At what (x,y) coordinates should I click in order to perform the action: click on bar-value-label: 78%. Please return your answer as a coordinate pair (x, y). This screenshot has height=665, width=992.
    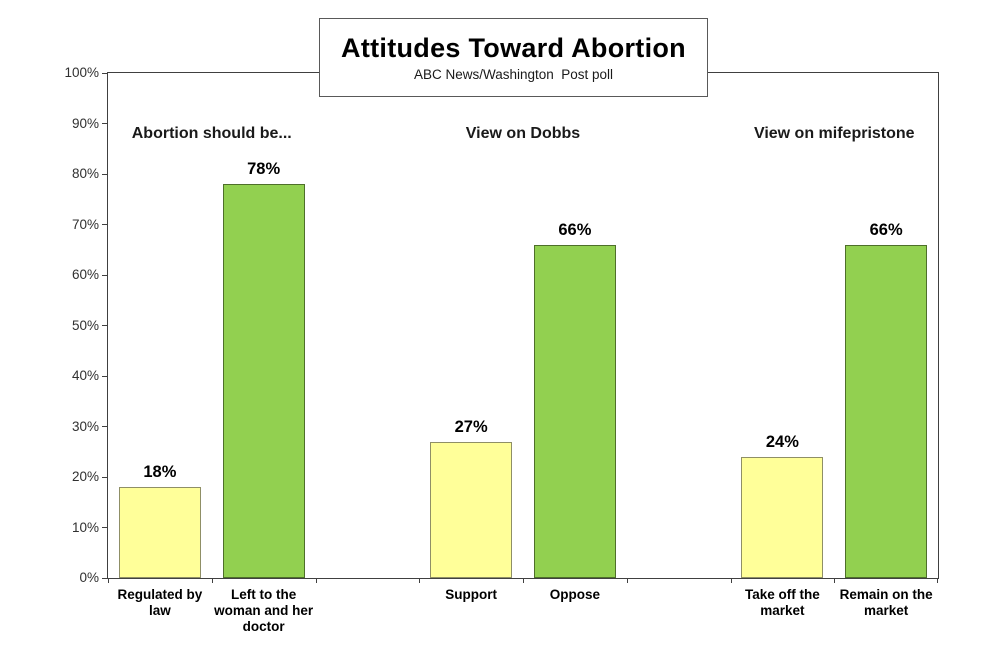
    Looking at the image, I should click on (264, 169).